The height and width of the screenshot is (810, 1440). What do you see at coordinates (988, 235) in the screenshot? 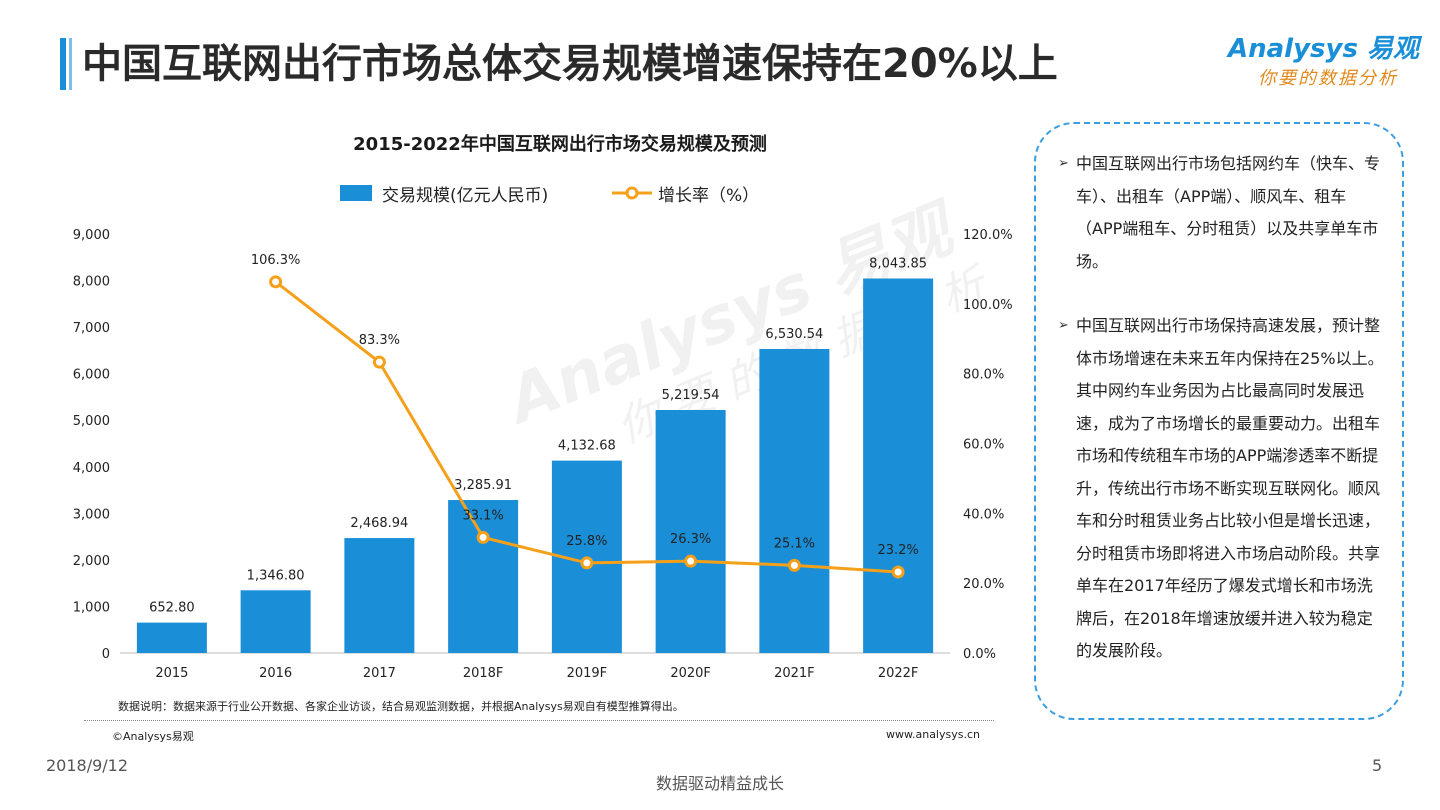
I see `y-right-tick-label: 120.0%` at bounding box center [988, 235].